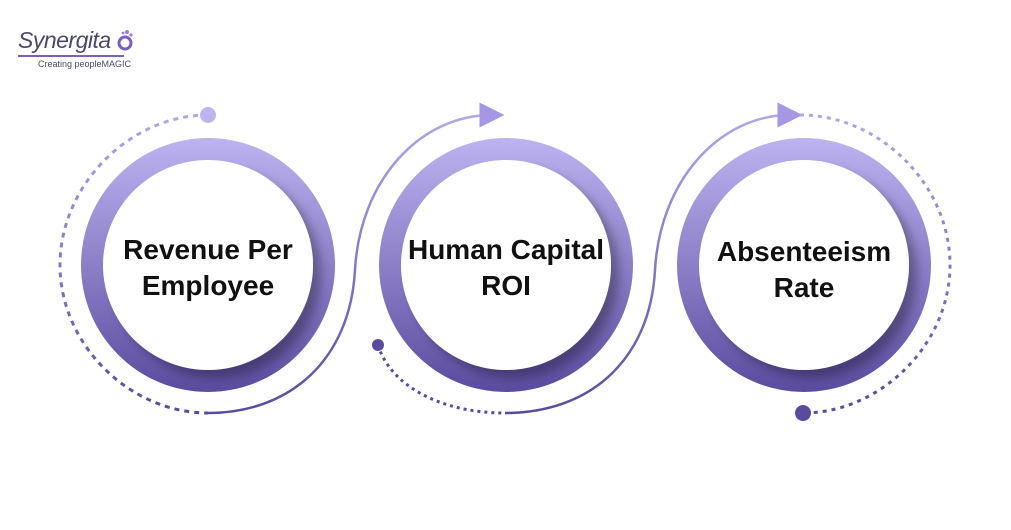  What do you see at coordinates (85, 64) in the screenshot?
I see `logo-tagline: Creating peopleMAGIC` at bounding box center [85, 64].